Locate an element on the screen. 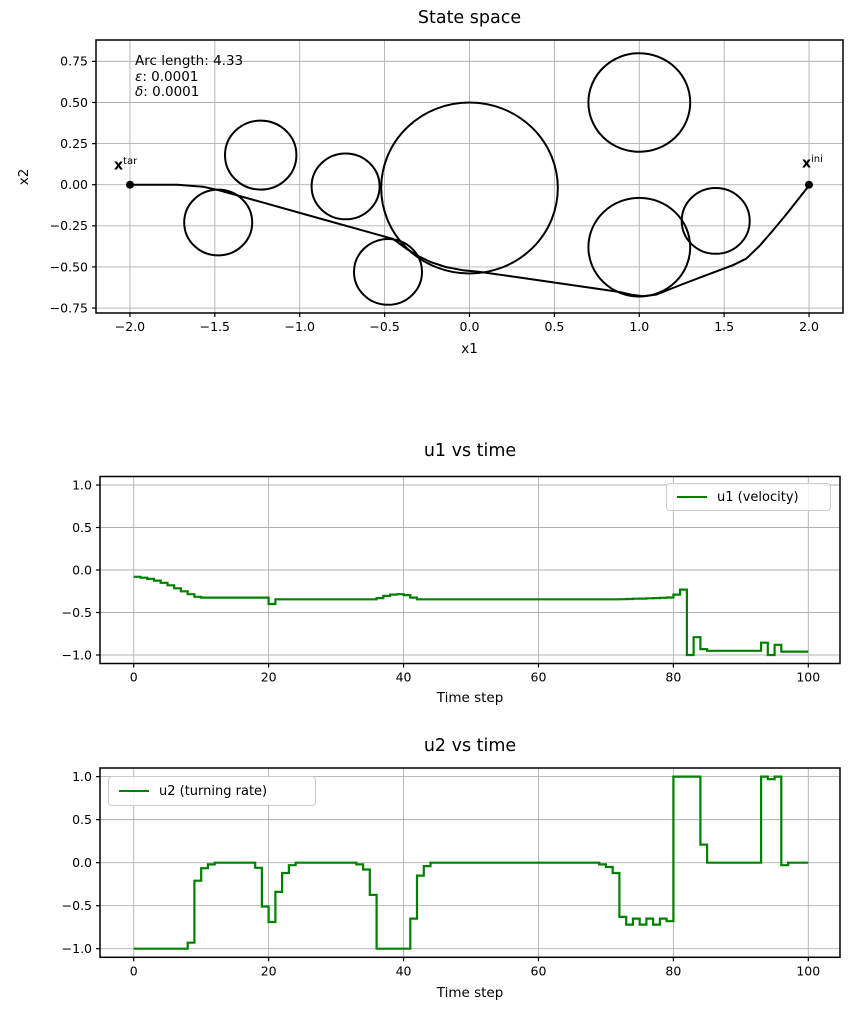 This screenshot has height=1024, width=855. svg-text: −0.25 is located at coordinates (69, 225).